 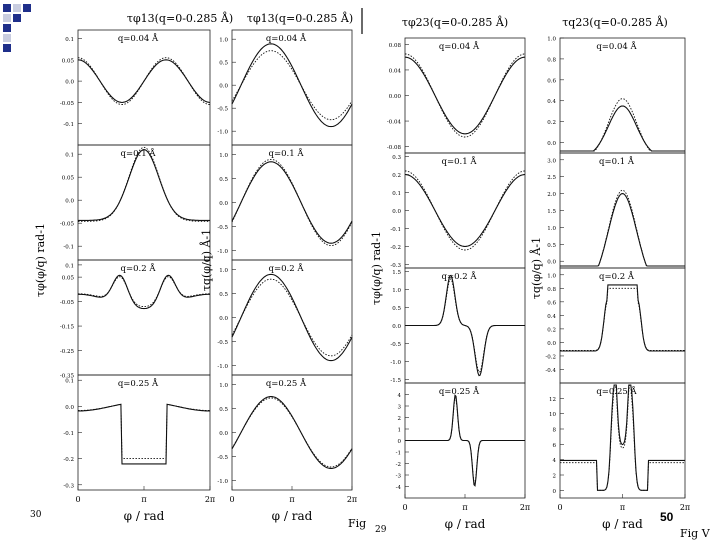 I want to click on y-tick-label: 10, so click(x=552, y=415).